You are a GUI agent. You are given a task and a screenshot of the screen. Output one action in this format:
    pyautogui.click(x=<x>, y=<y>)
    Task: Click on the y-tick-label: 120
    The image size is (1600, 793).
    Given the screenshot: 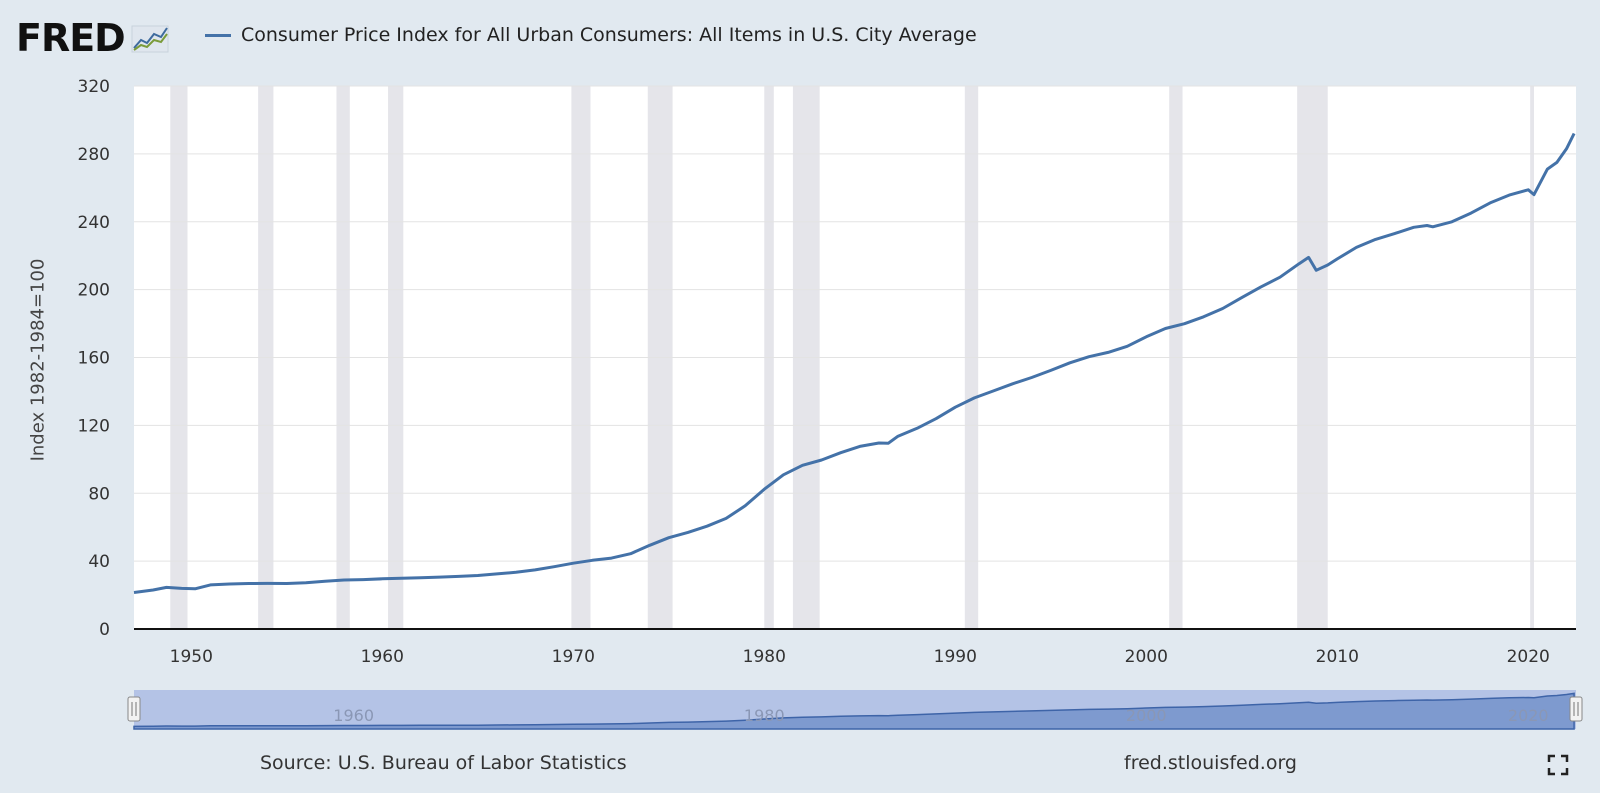 What is the action you would take?
    pyautogui.click(x=94, y=426)
    